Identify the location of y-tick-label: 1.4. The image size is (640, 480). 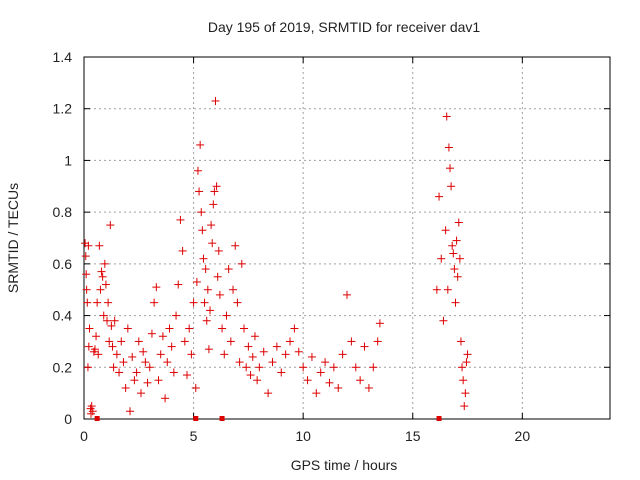
(63, 57).